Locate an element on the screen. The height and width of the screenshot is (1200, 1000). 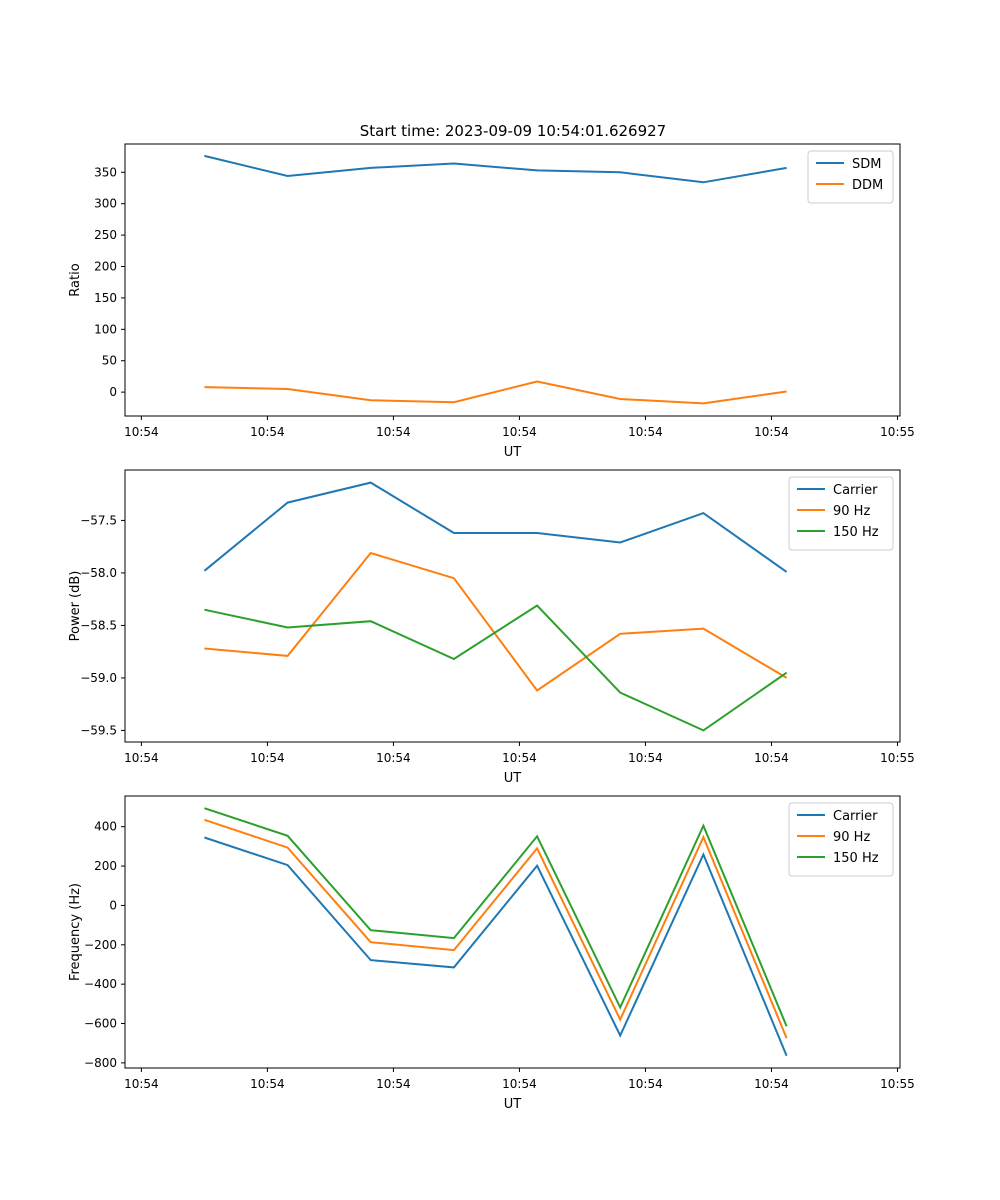
series-line-sdm is located at coordinates (495, 169).